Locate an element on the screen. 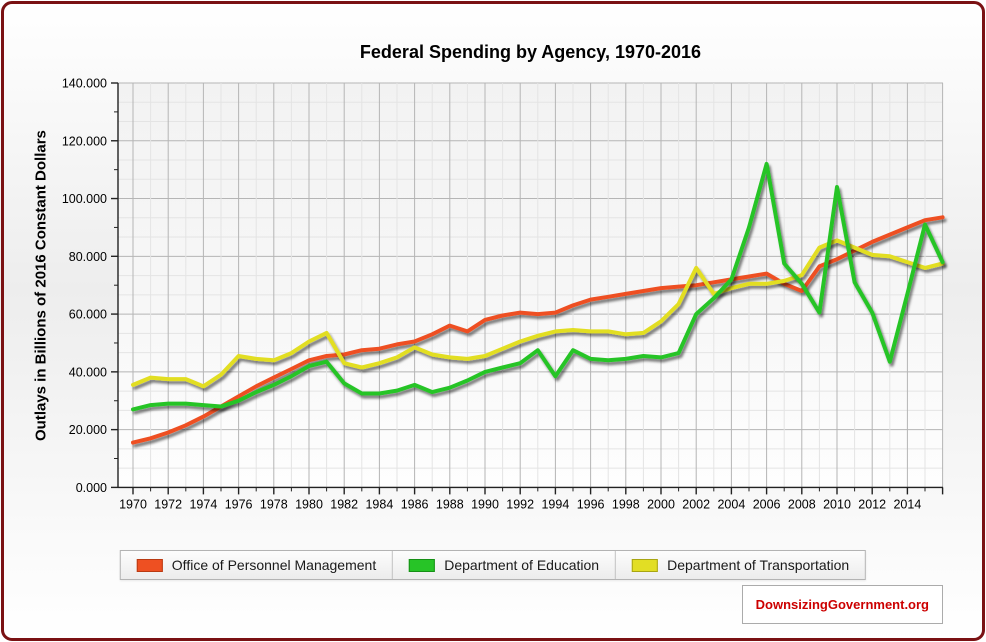  legend-item-transportation: Department of Transportation is located at coordinates (740, 565).